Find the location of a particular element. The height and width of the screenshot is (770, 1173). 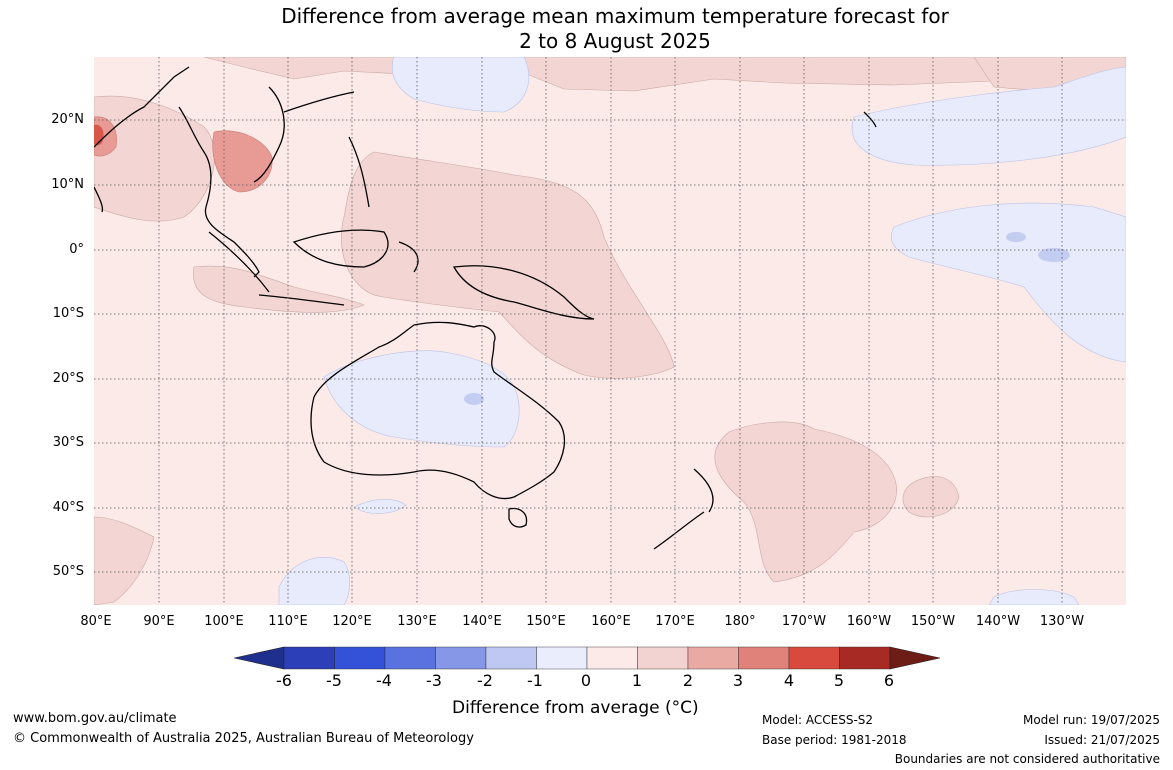

lon-label-150e: 150°E is located at coordinates (546, 621).